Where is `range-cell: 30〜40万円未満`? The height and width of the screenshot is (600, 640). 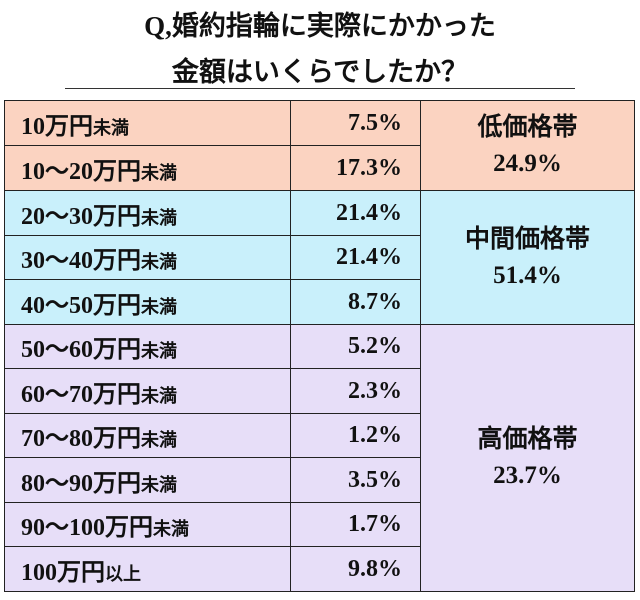 range-cell: 30〜40万円未満 is located at coordinates (147, 257).